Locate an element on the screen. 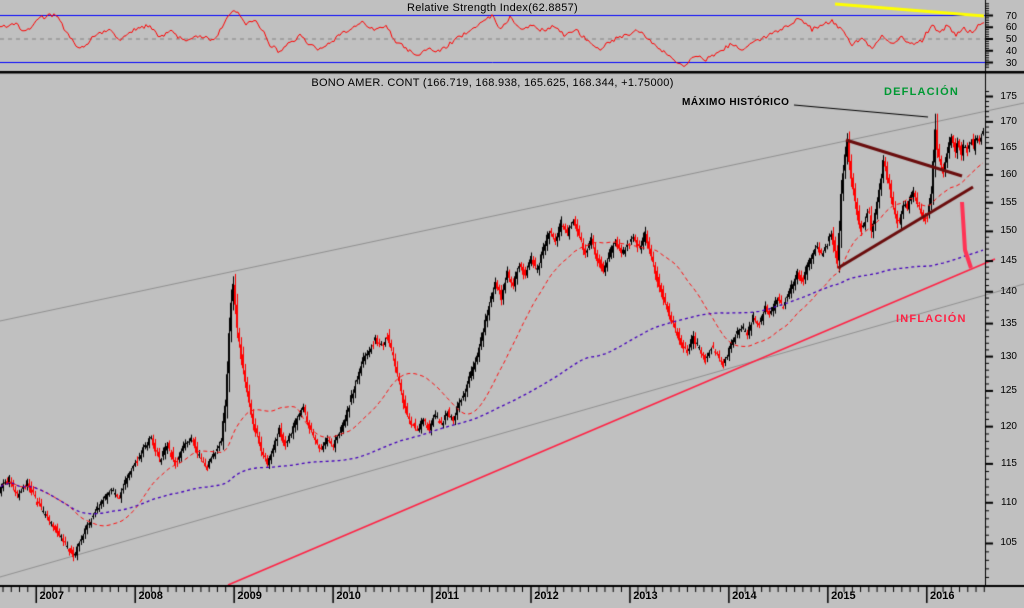  rsi-axis-label: 70 is located at coordinates (1011, 16).